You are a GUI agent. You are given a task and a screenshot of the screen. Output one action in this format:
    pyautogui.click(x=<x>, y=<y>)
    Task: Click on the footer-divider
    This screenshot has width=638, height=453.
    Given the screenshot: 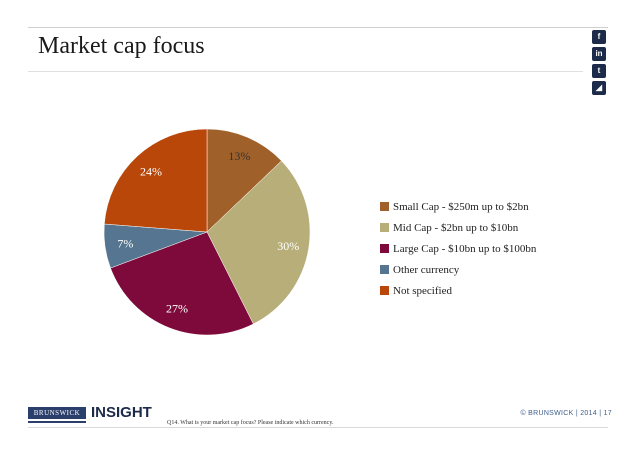 What is the action you would take?
    pyautogui.click(x=318, y=427)
    